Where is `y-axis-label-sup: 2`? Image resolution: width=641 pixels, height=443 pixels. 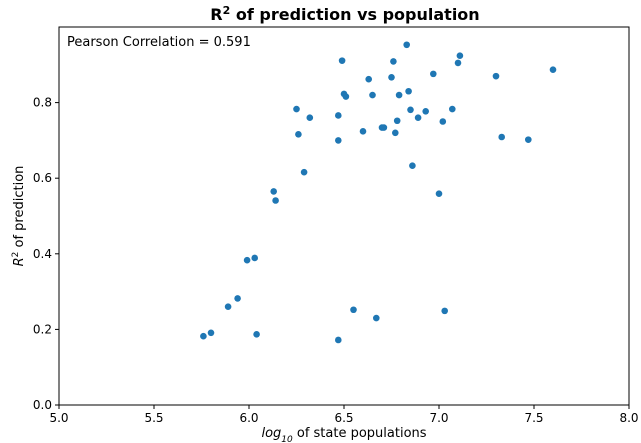
y-axis-label-sup: 2 is located at coordinates (16, 255).